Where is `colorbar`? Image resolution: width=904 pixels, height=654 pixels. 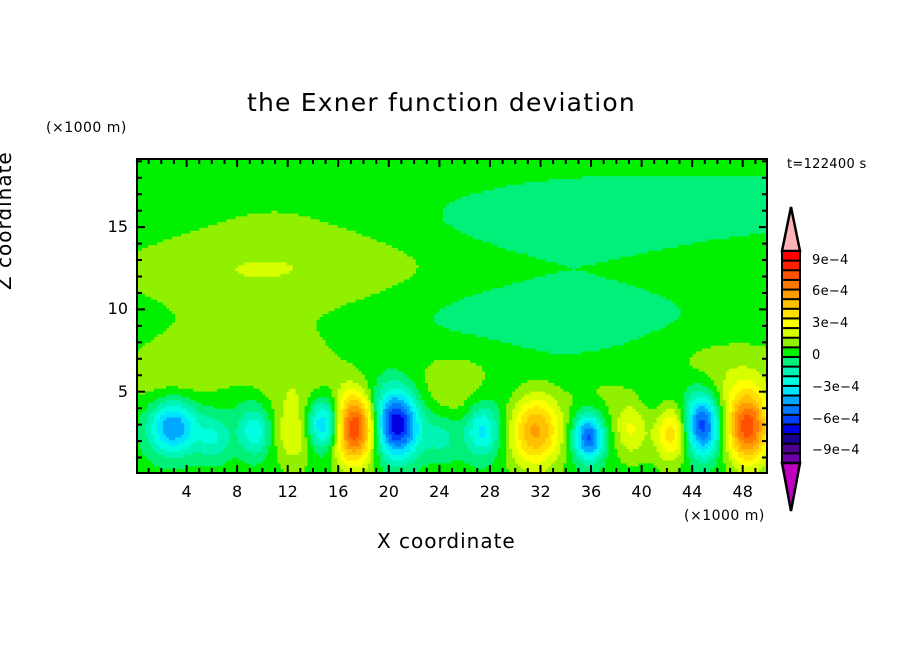 colorbar is located at coordinates (791, 359).